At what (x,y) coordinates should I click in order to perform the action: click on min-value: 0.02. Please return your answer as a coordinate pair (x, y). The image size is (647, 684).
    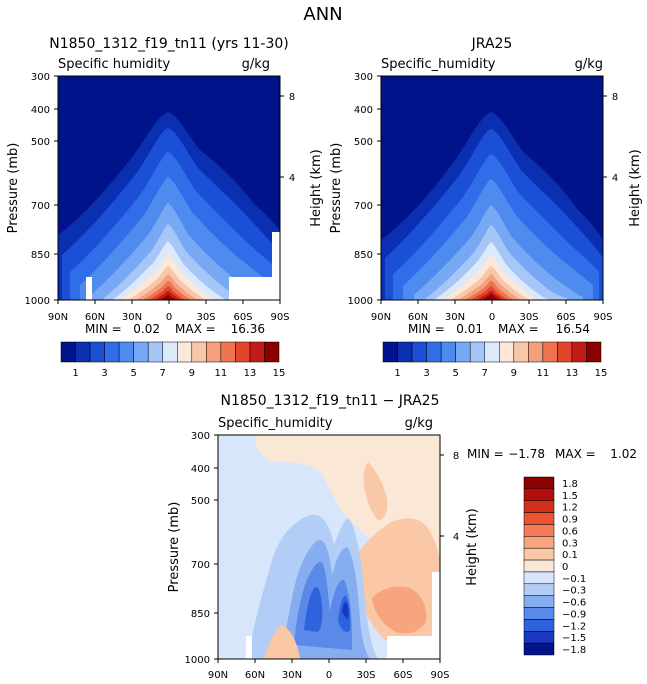
    Looking at the image, I should click on (146, 329).